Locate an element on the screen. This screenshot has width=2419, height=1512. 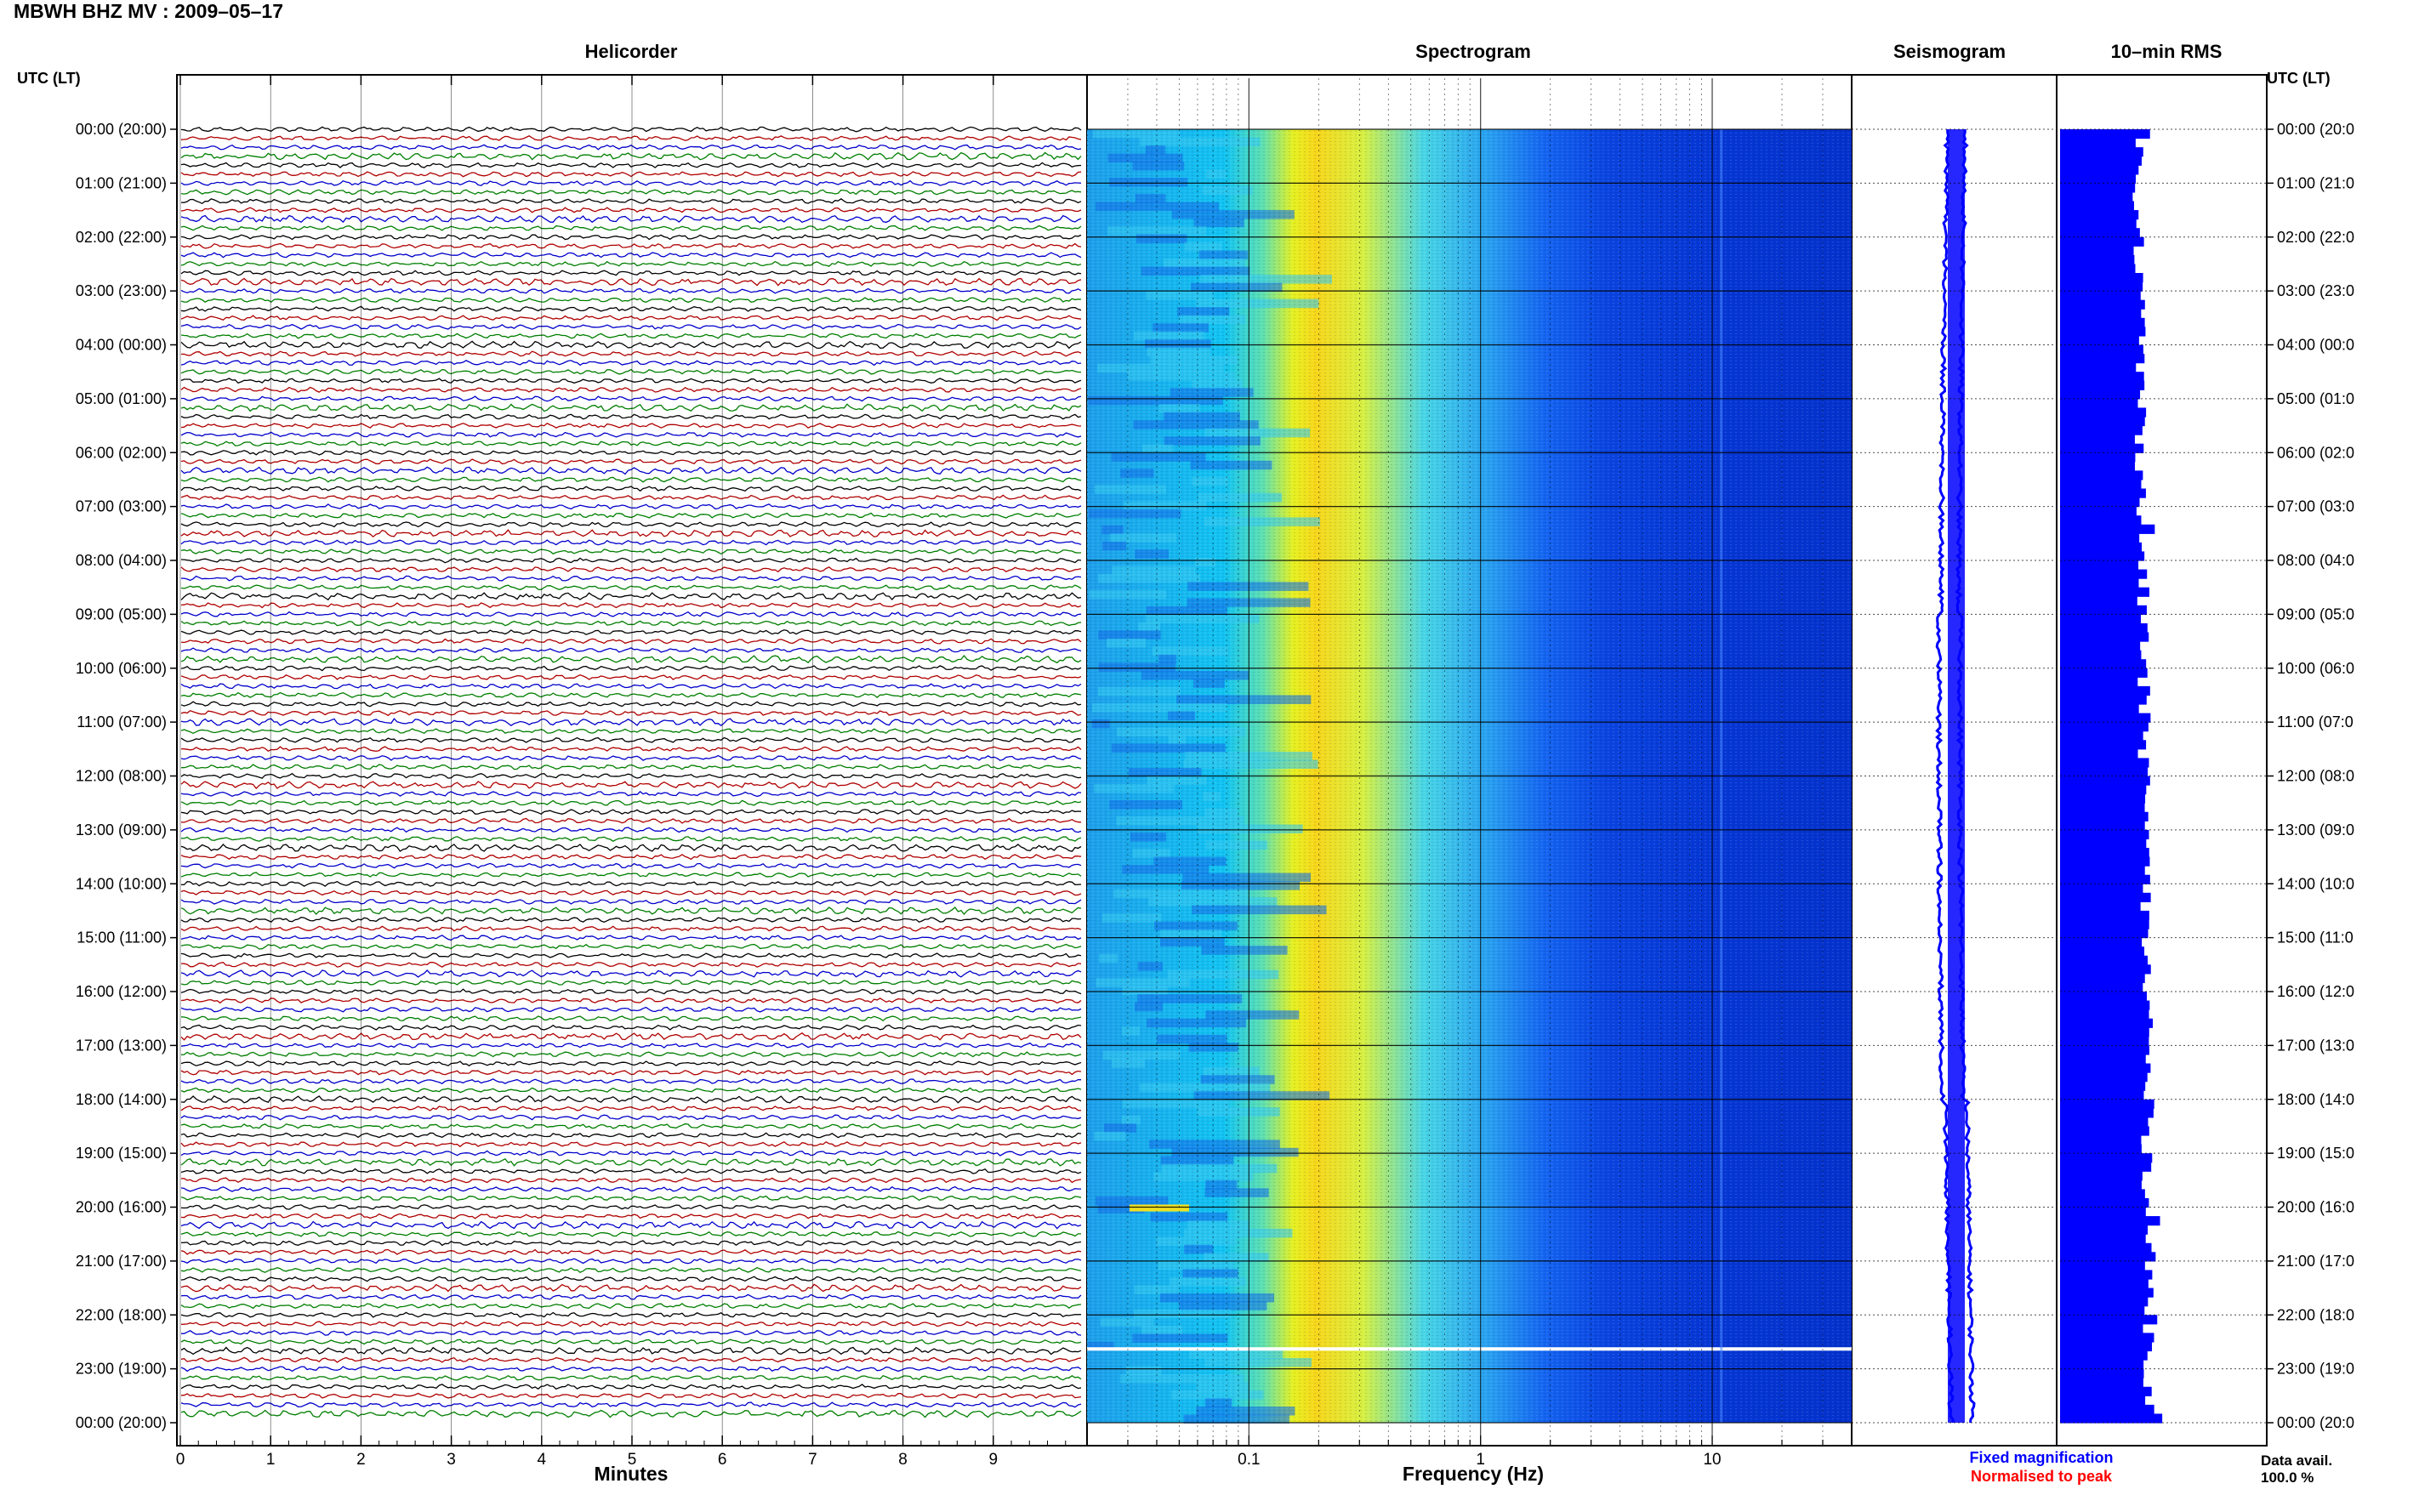
hour-label-right: 06:00 (02:0 is located at coordinates (2315, 452).